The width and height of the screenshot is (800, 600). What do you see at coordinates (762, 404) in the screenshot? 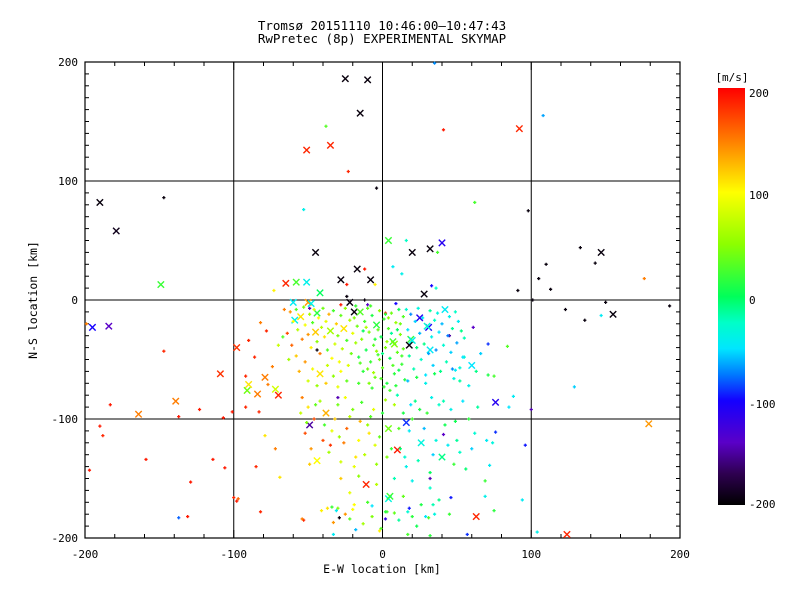
I see `colorbar-tick-label: -100` at bounding box center [762, 404].